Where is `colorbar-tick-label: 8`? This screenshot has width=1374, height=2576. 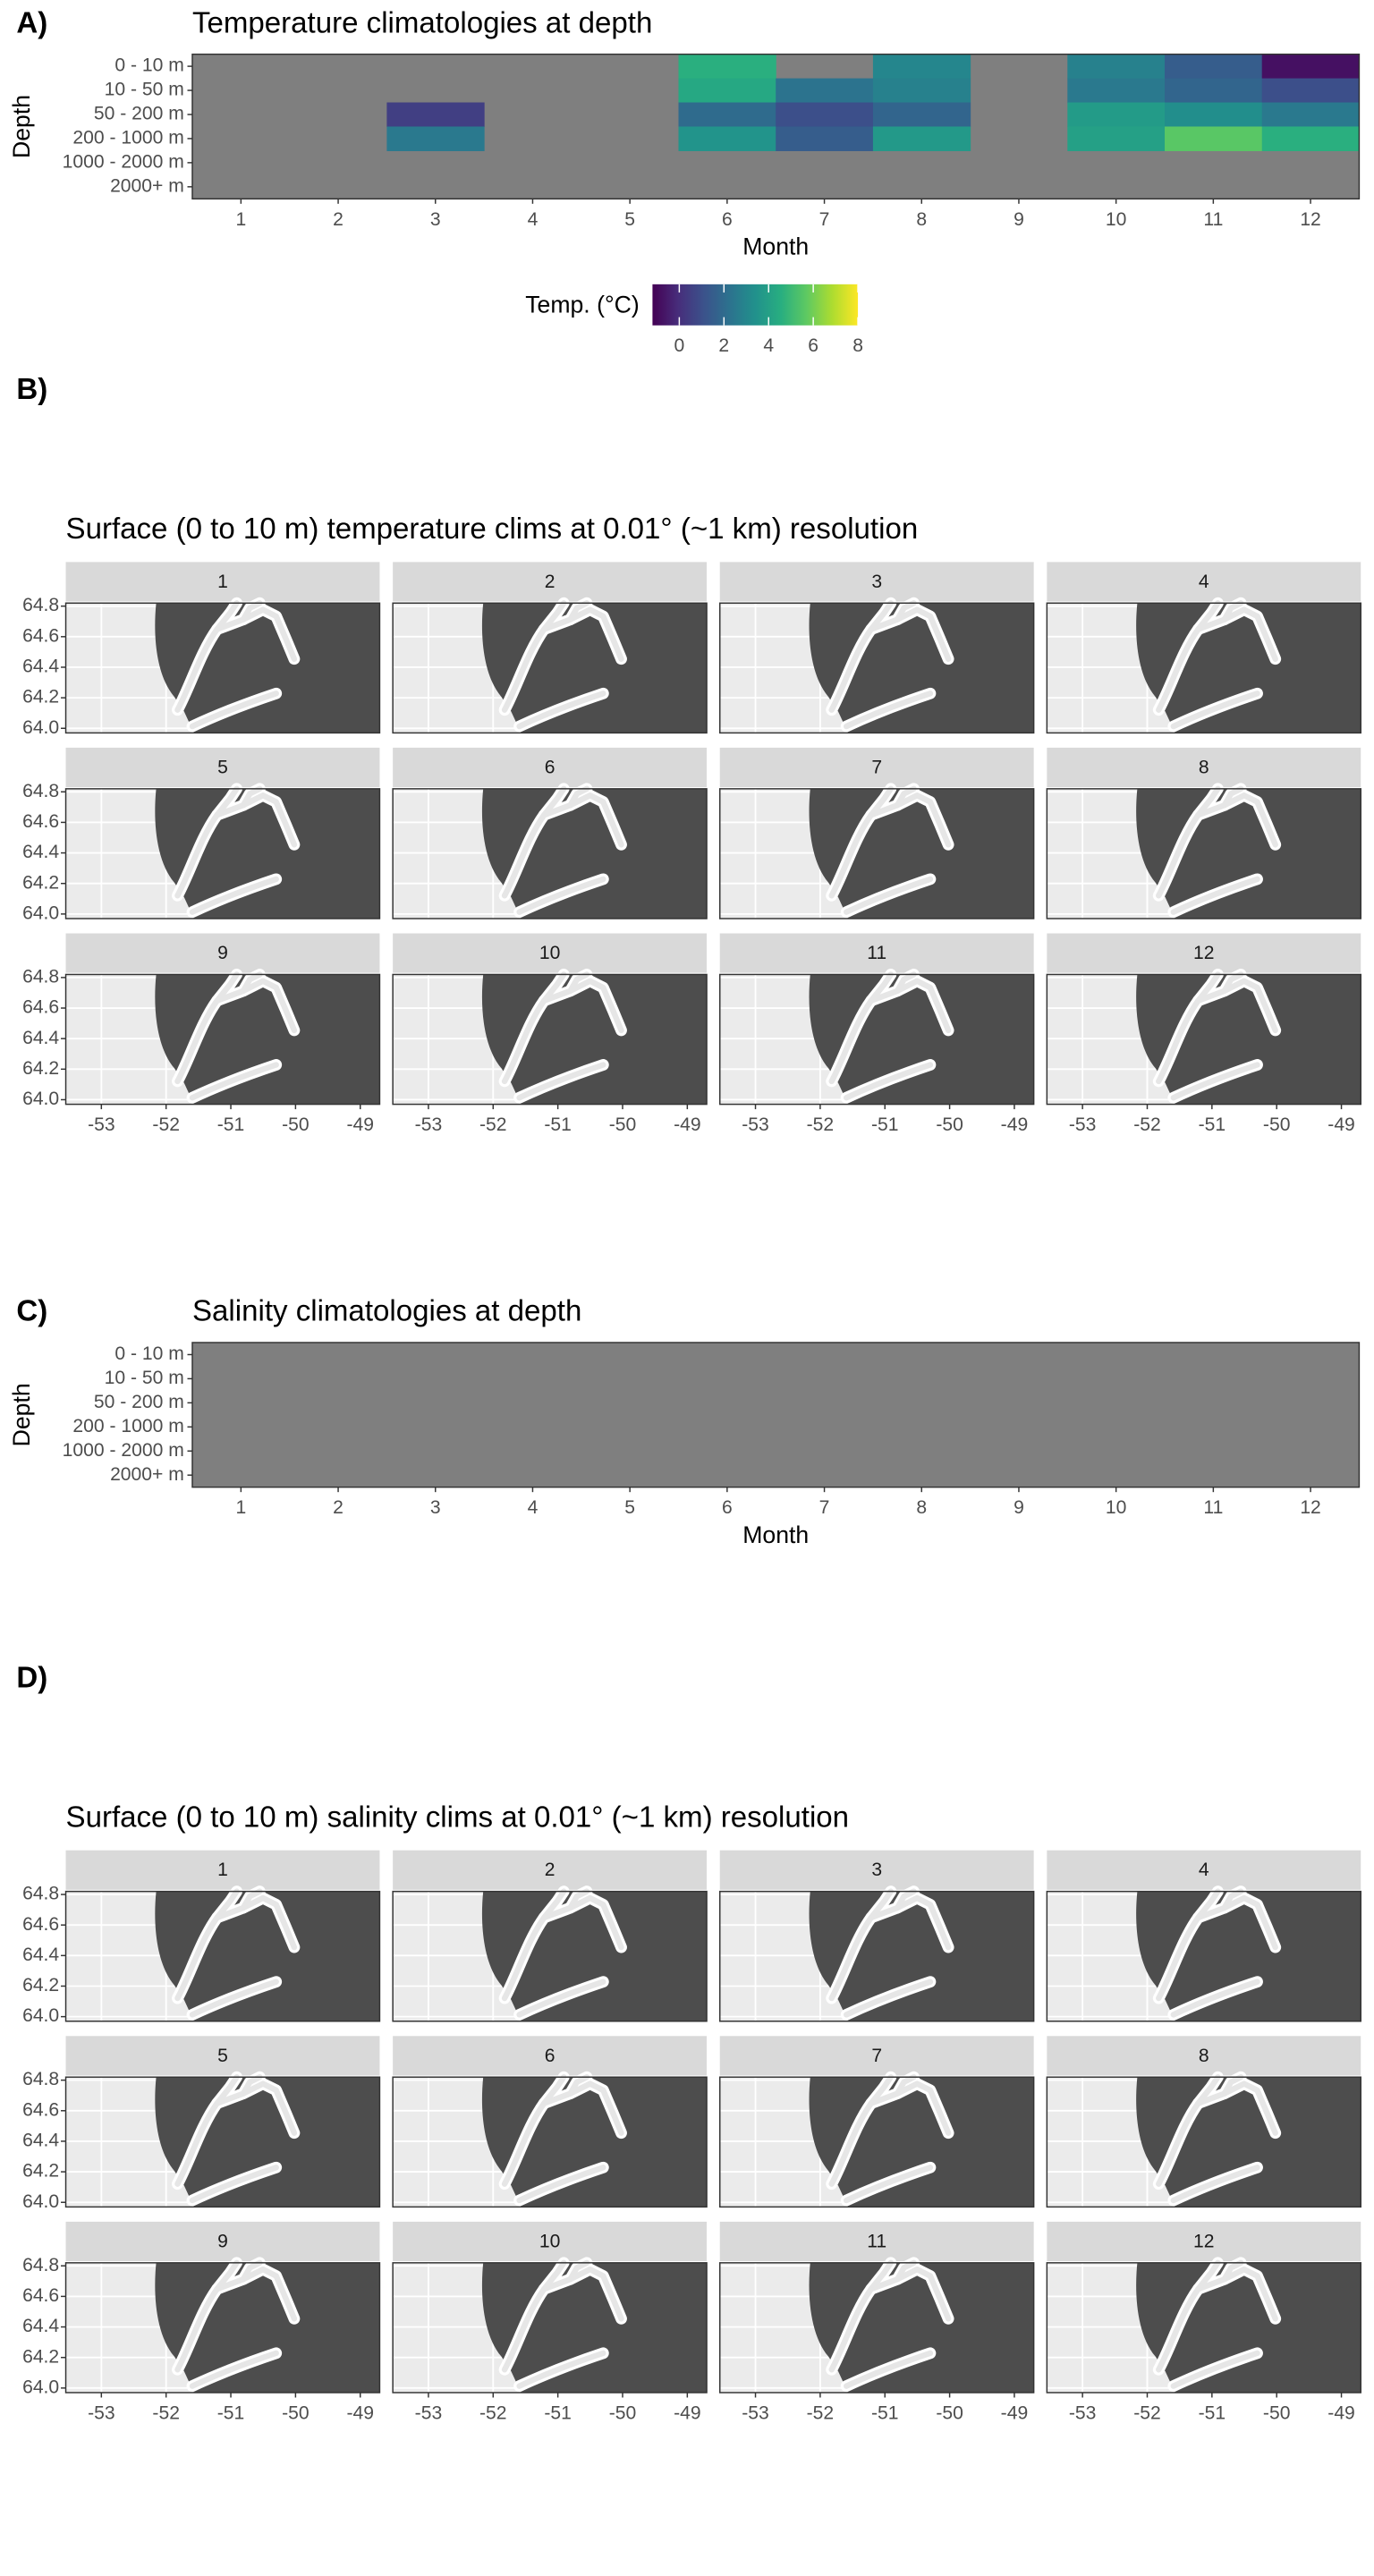
colorbar-tick-label: 8 is located at coordinates (857, 345).